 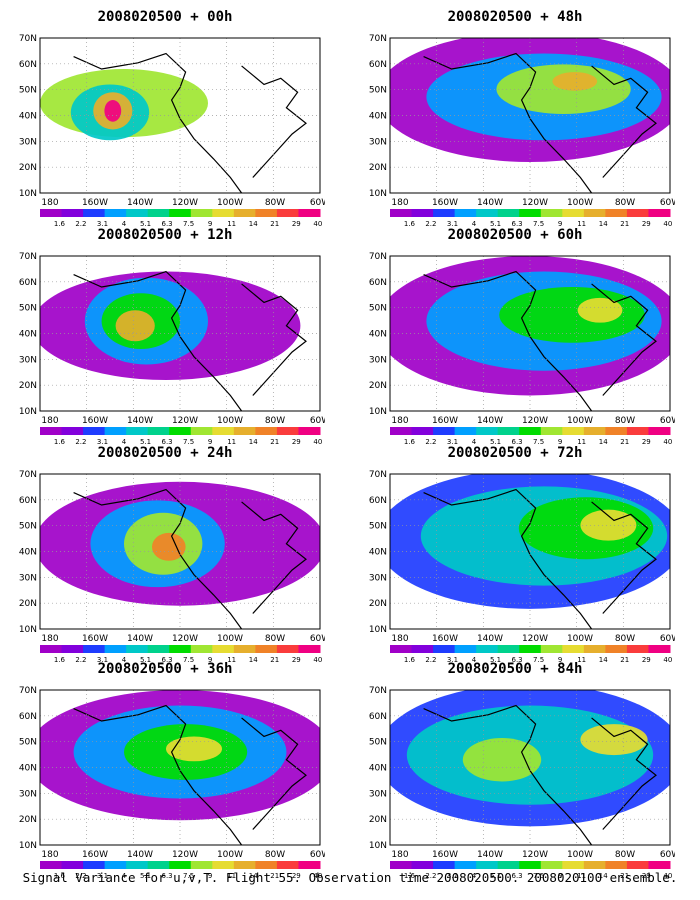 I want to click on panel-title: 2008020500 + 72h, so click(x=515, y=453).